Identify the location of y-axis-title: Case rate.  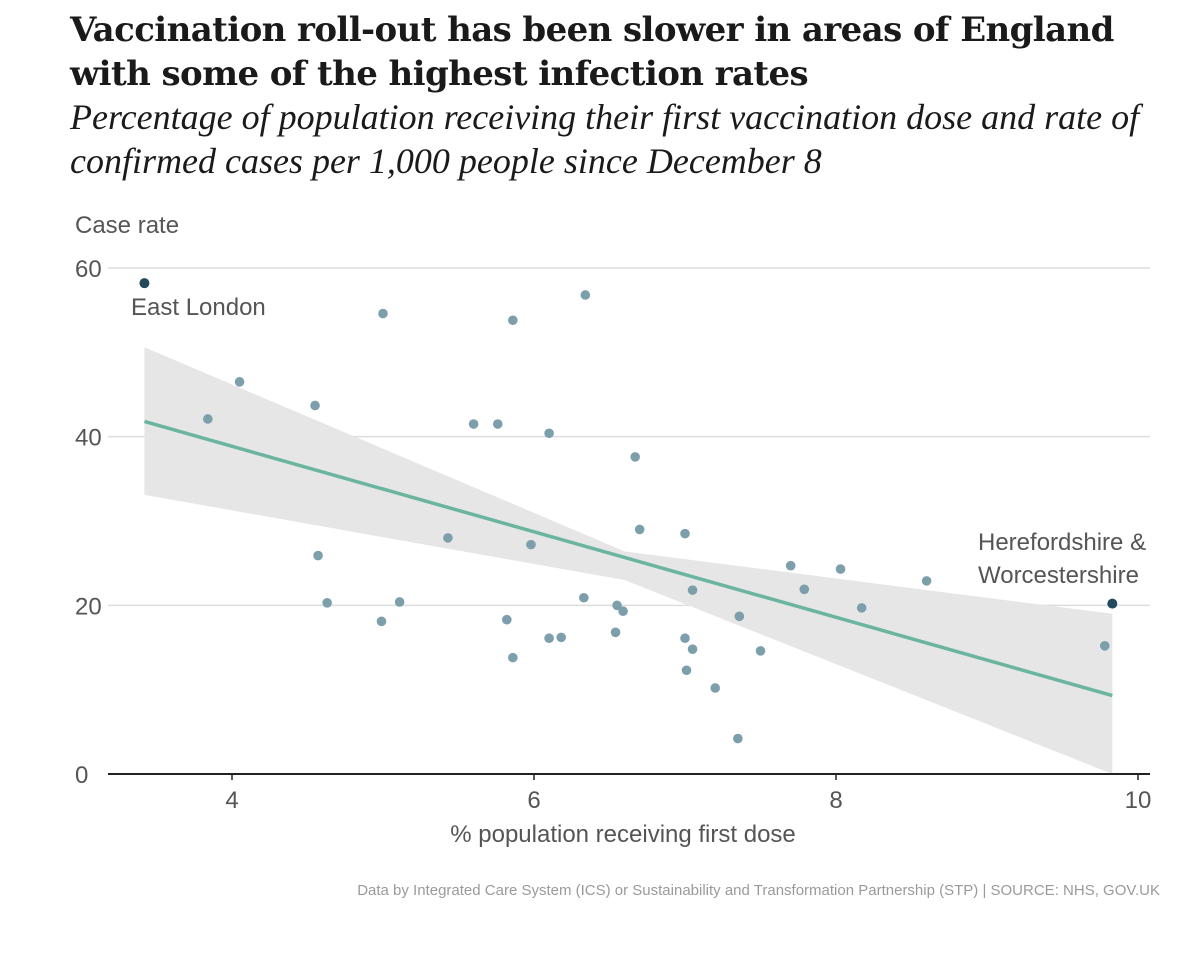
(127, 225).